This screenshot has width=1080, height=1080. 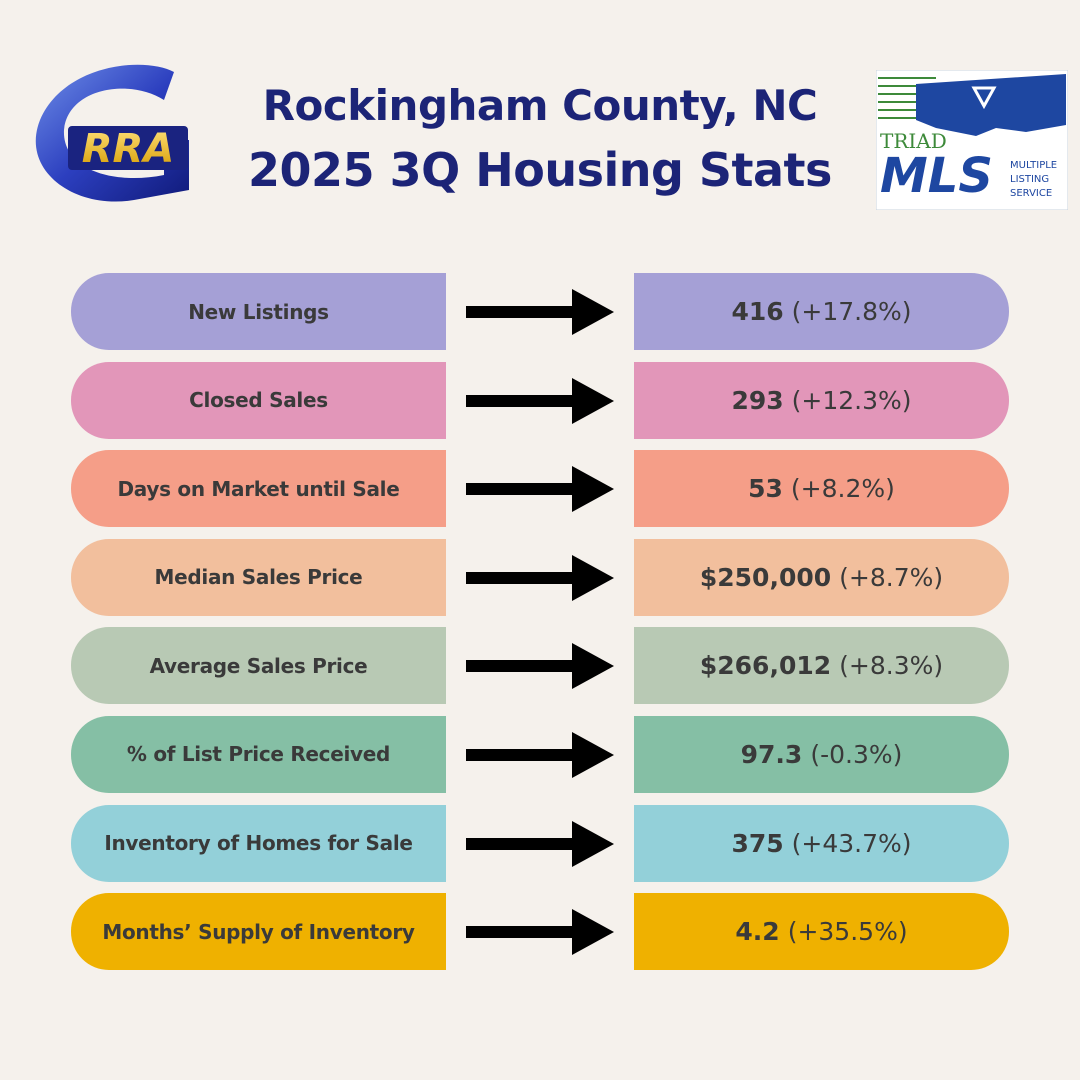 I want to click on stat-change: (-0.3%), so click(x=856, y=754).